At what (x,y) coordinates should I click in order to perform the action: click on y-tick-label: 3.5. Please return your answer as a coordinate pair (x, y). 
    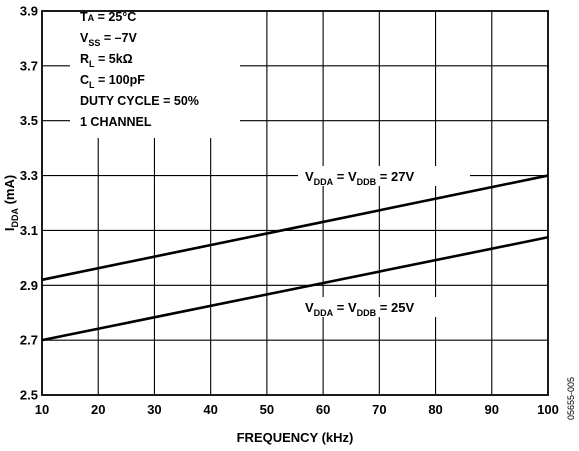
    Looking at the image, I should click on (29, 120).